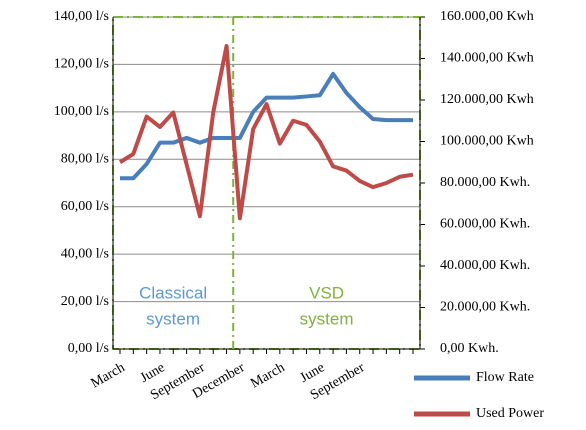  Describe the element at coordinates (487, 99) in the screenshot. I see `y2-tick-label: 120.000,00 Kwh` at that location.